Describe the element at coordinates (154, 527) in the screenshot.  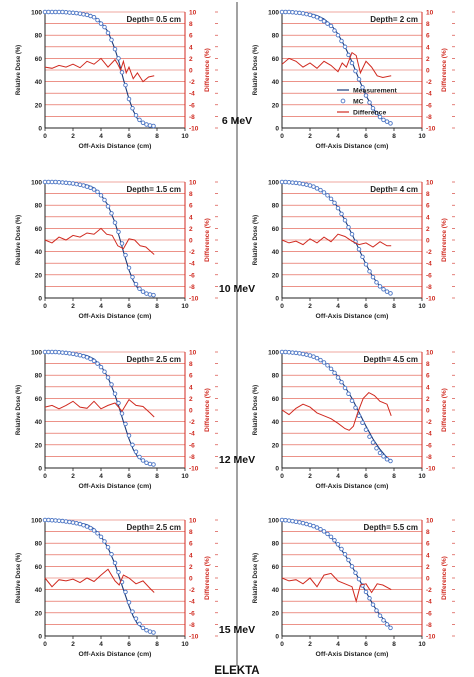
I see `depth-label: Depth= 2.5 cm` at that location.